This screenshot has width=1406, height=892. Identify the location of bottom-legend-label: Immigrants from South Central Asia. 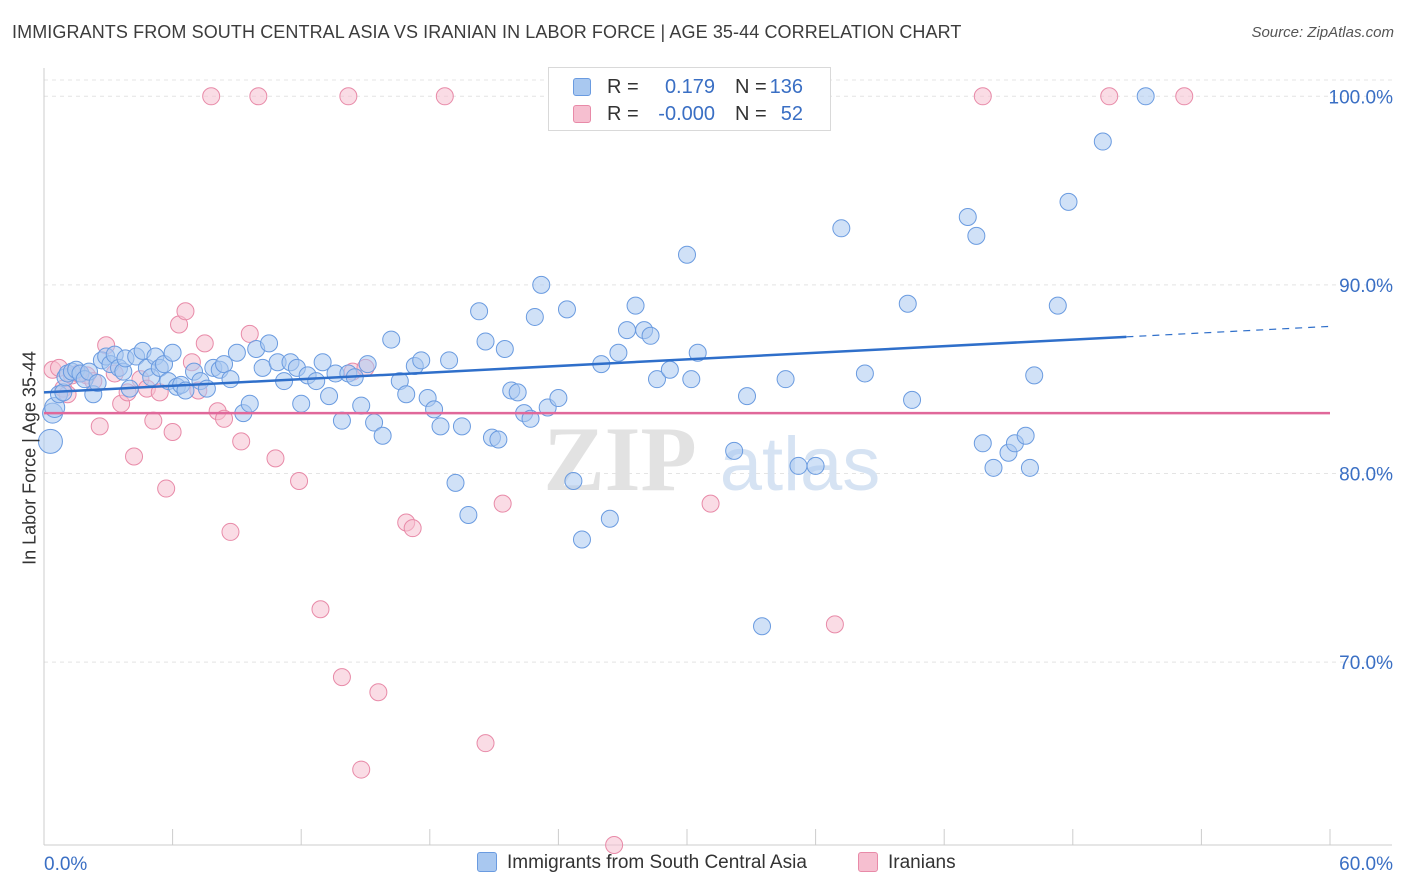
(657, 862).